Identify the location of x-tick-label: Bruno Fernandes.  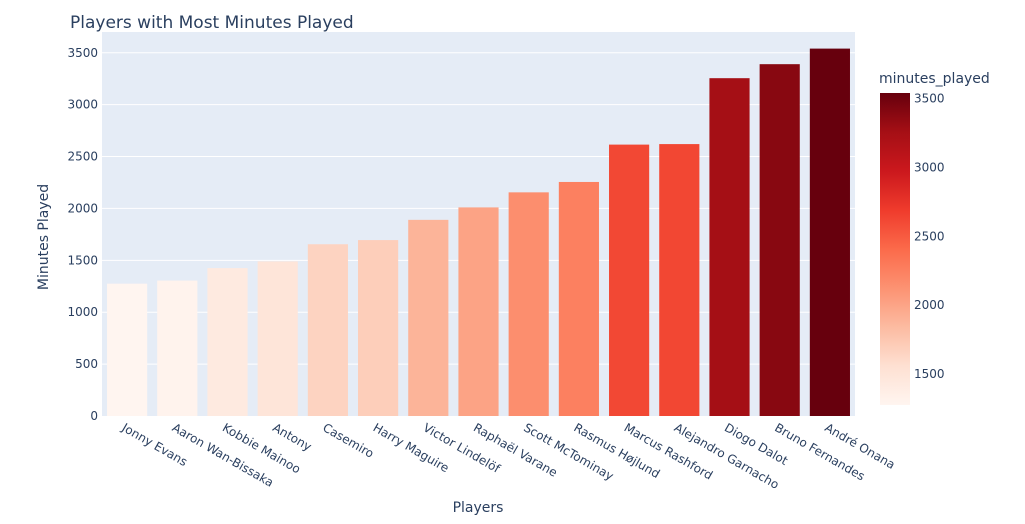
(819, 451).